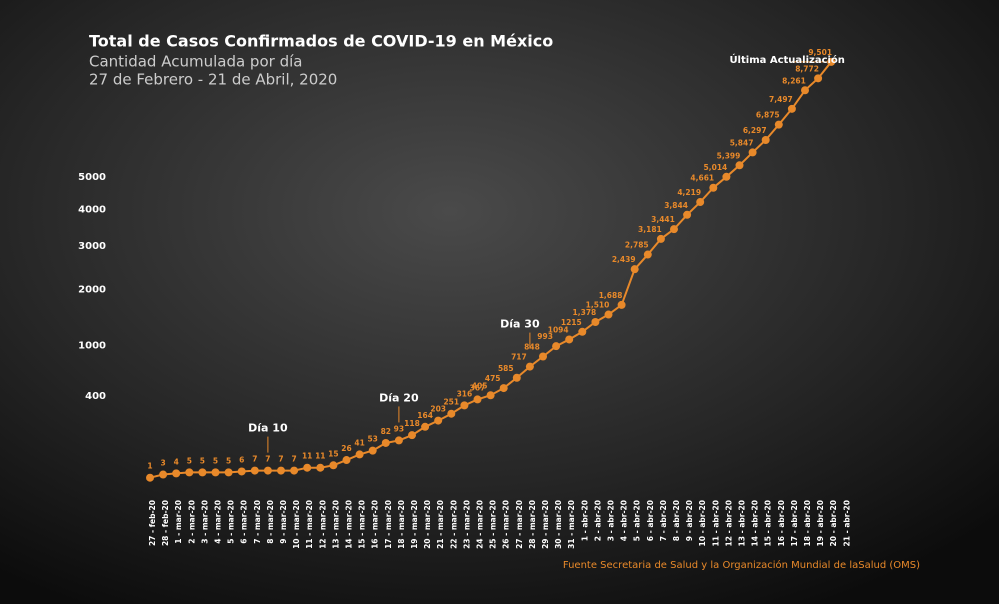 This screenshot has width=999, height=604. Describe the element at coordinates (787, 59) in the screenshot. I see `annotation: Última Actualización` at that location.